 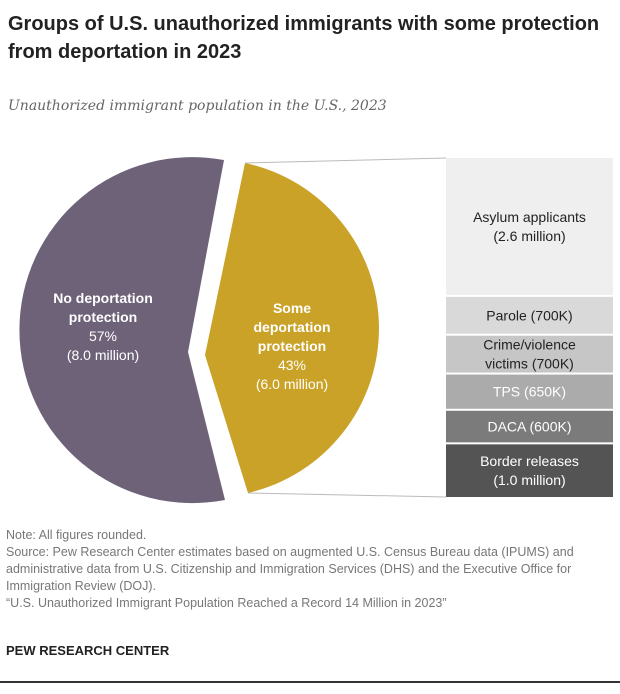 I want to click on bar-segment-label: Asylum applicants (2.6 million), so click(x=529, y=226).